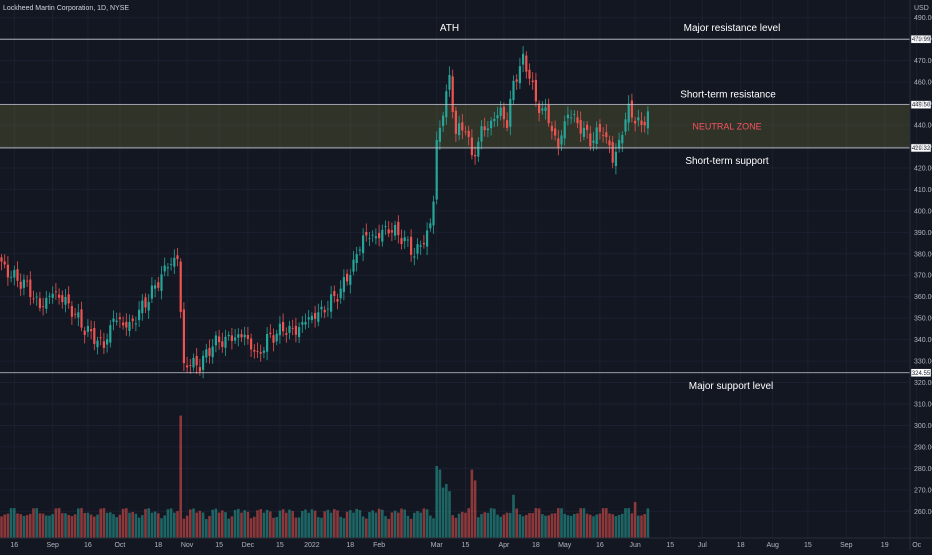 This screenshot has height=555, width=932. What do you see at coordinates (921, 374) in the screenshot?
I see `level-price-label: 324.55` at bounding box center [921, 374].